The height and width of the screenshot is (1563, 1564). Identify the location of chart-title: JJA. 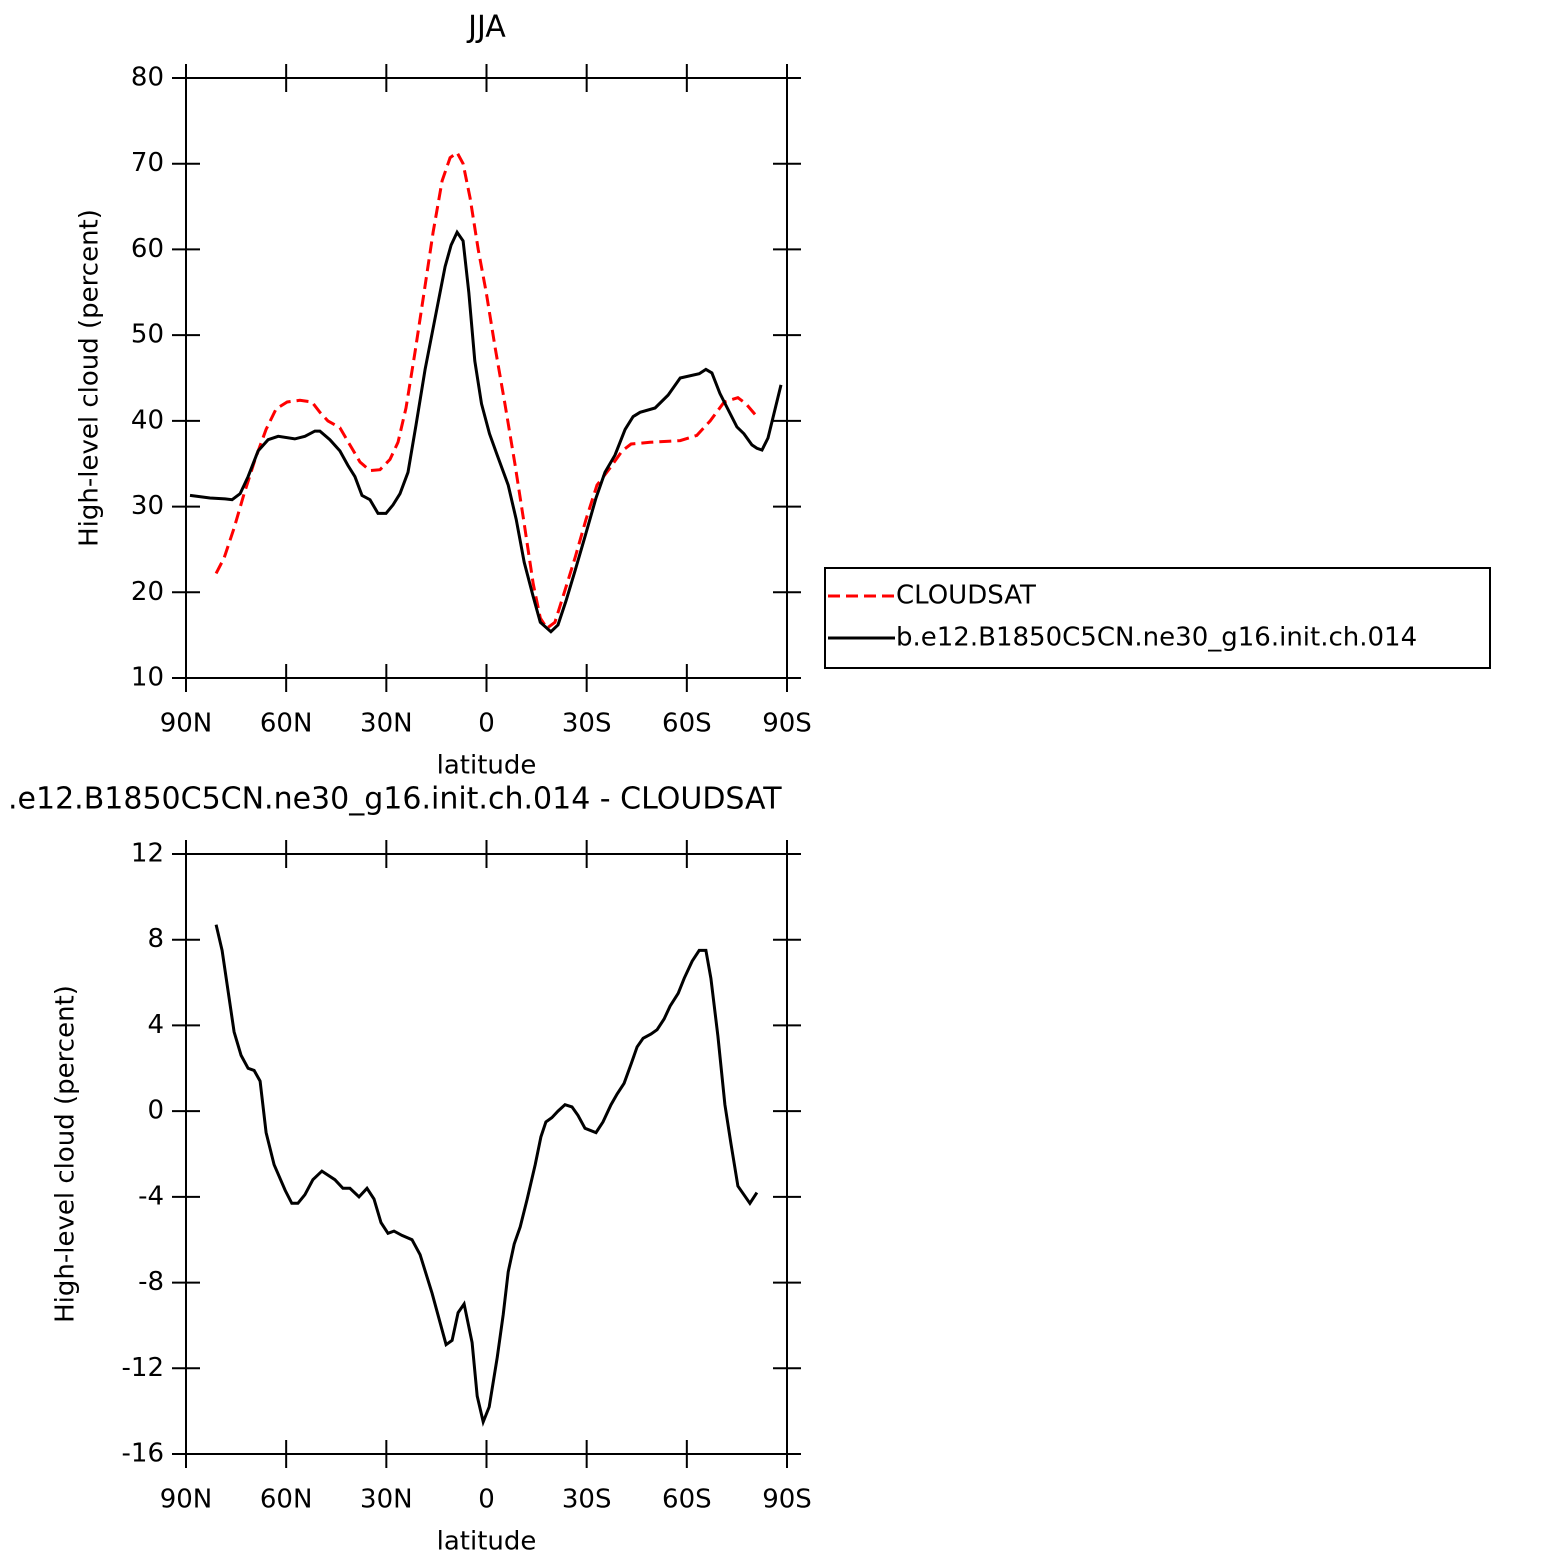
(486, 27).